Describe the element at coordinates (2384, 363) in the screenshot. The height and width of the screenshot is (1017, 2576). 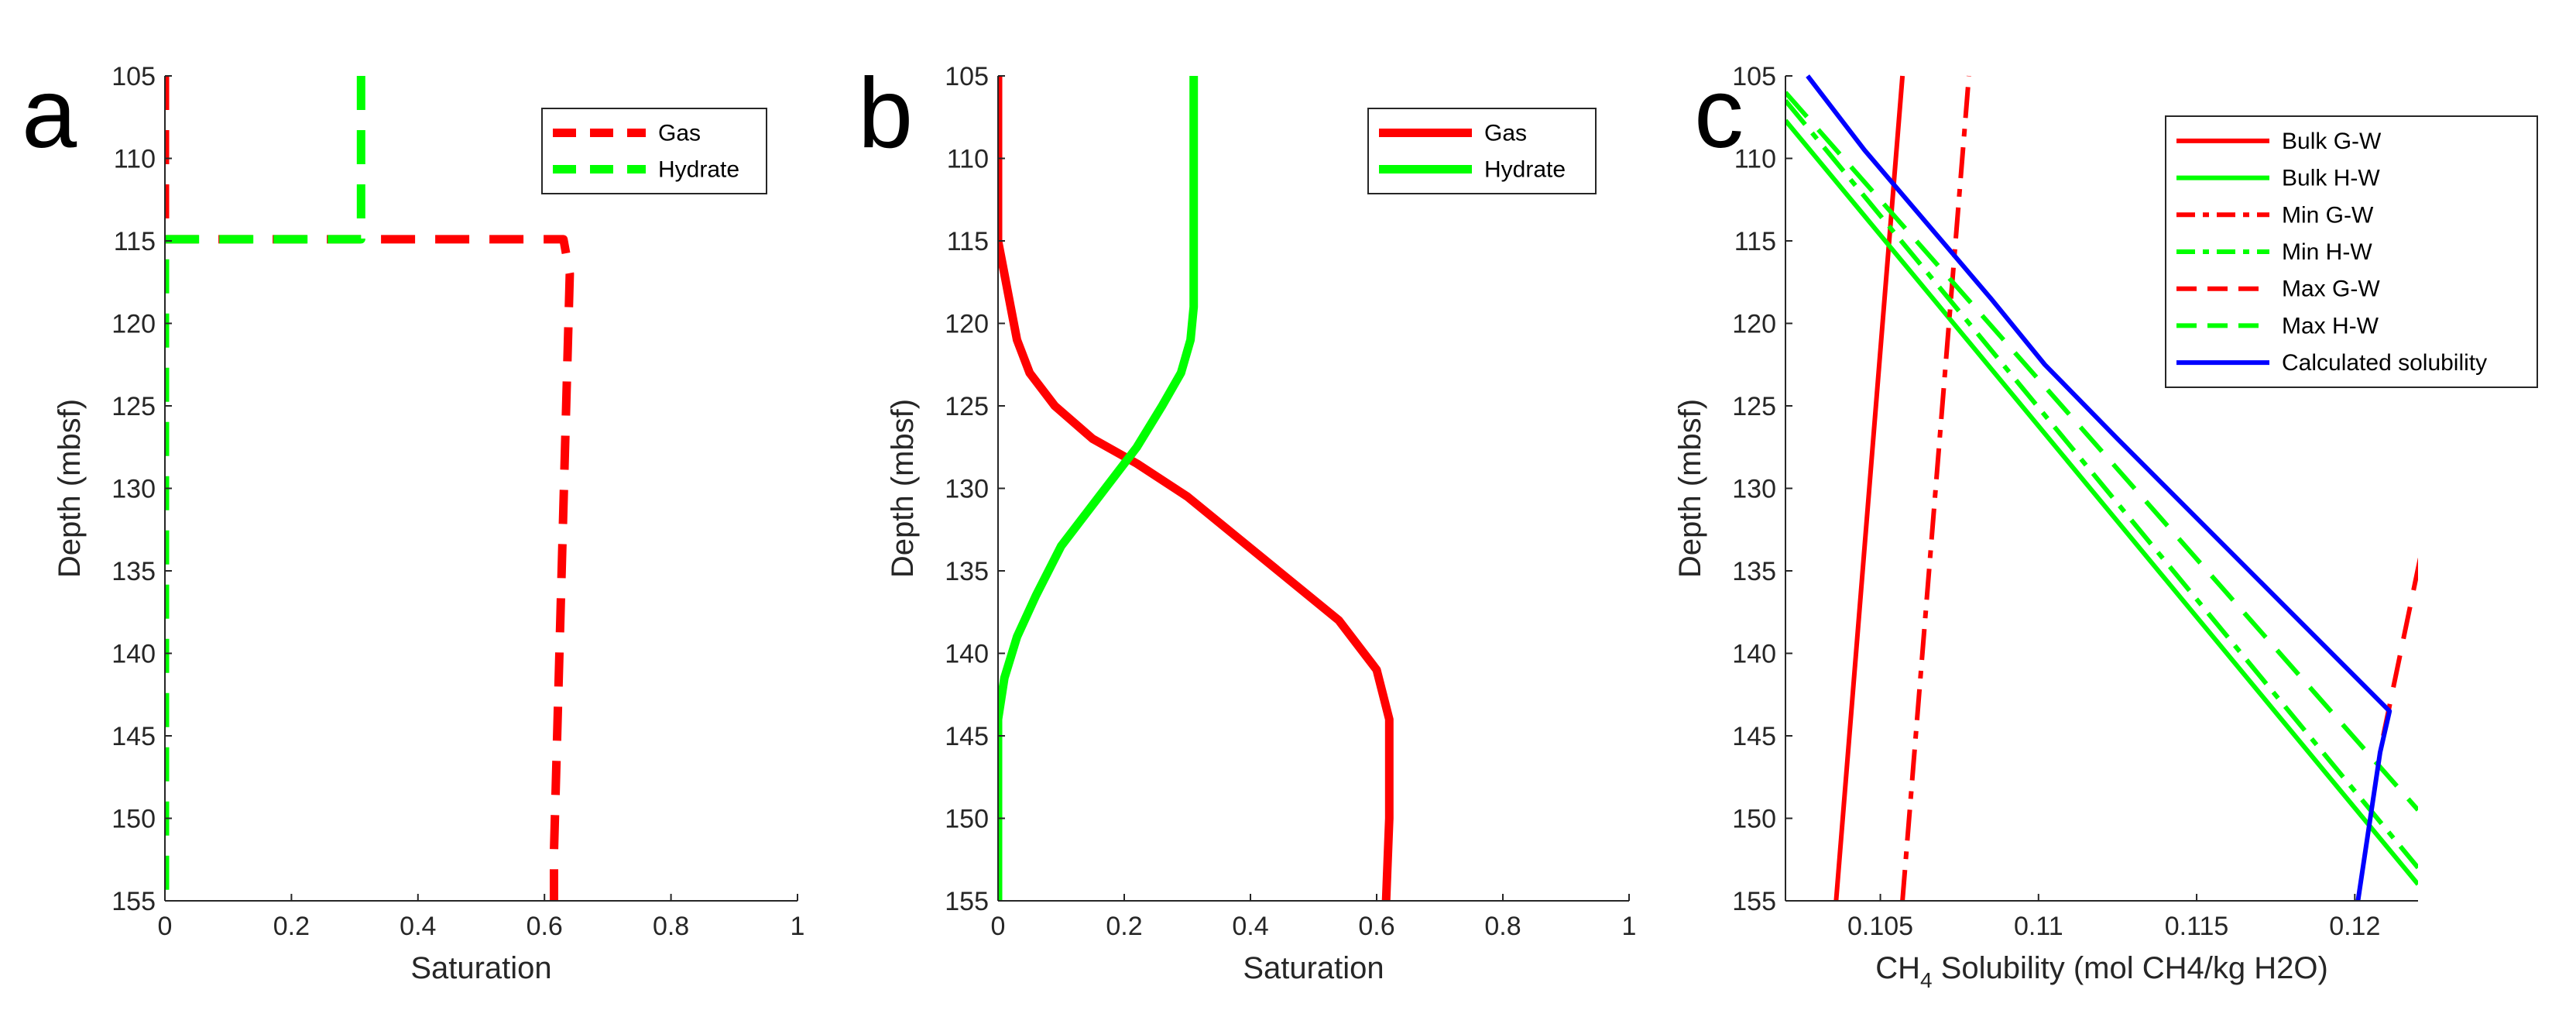
I see `legend-label: Calculated solubility` at that location.